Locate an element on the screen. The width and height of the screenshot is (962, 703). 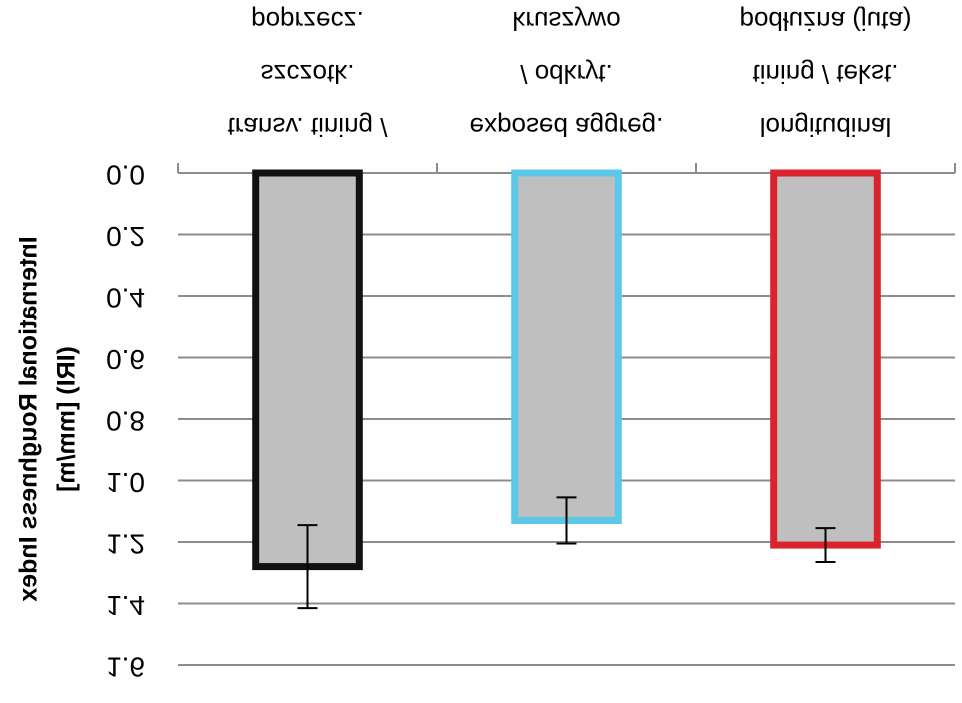
x-tick-label: poprzecz. is located at coordinates (307, 21).